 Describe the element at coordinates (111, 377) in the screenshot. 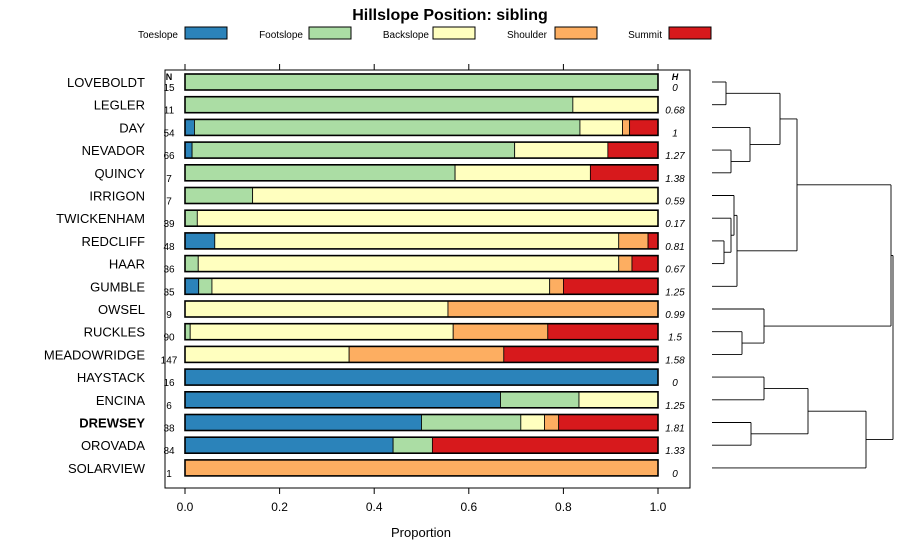

I see `row-label-haystack: HAYSTACK` at that location.